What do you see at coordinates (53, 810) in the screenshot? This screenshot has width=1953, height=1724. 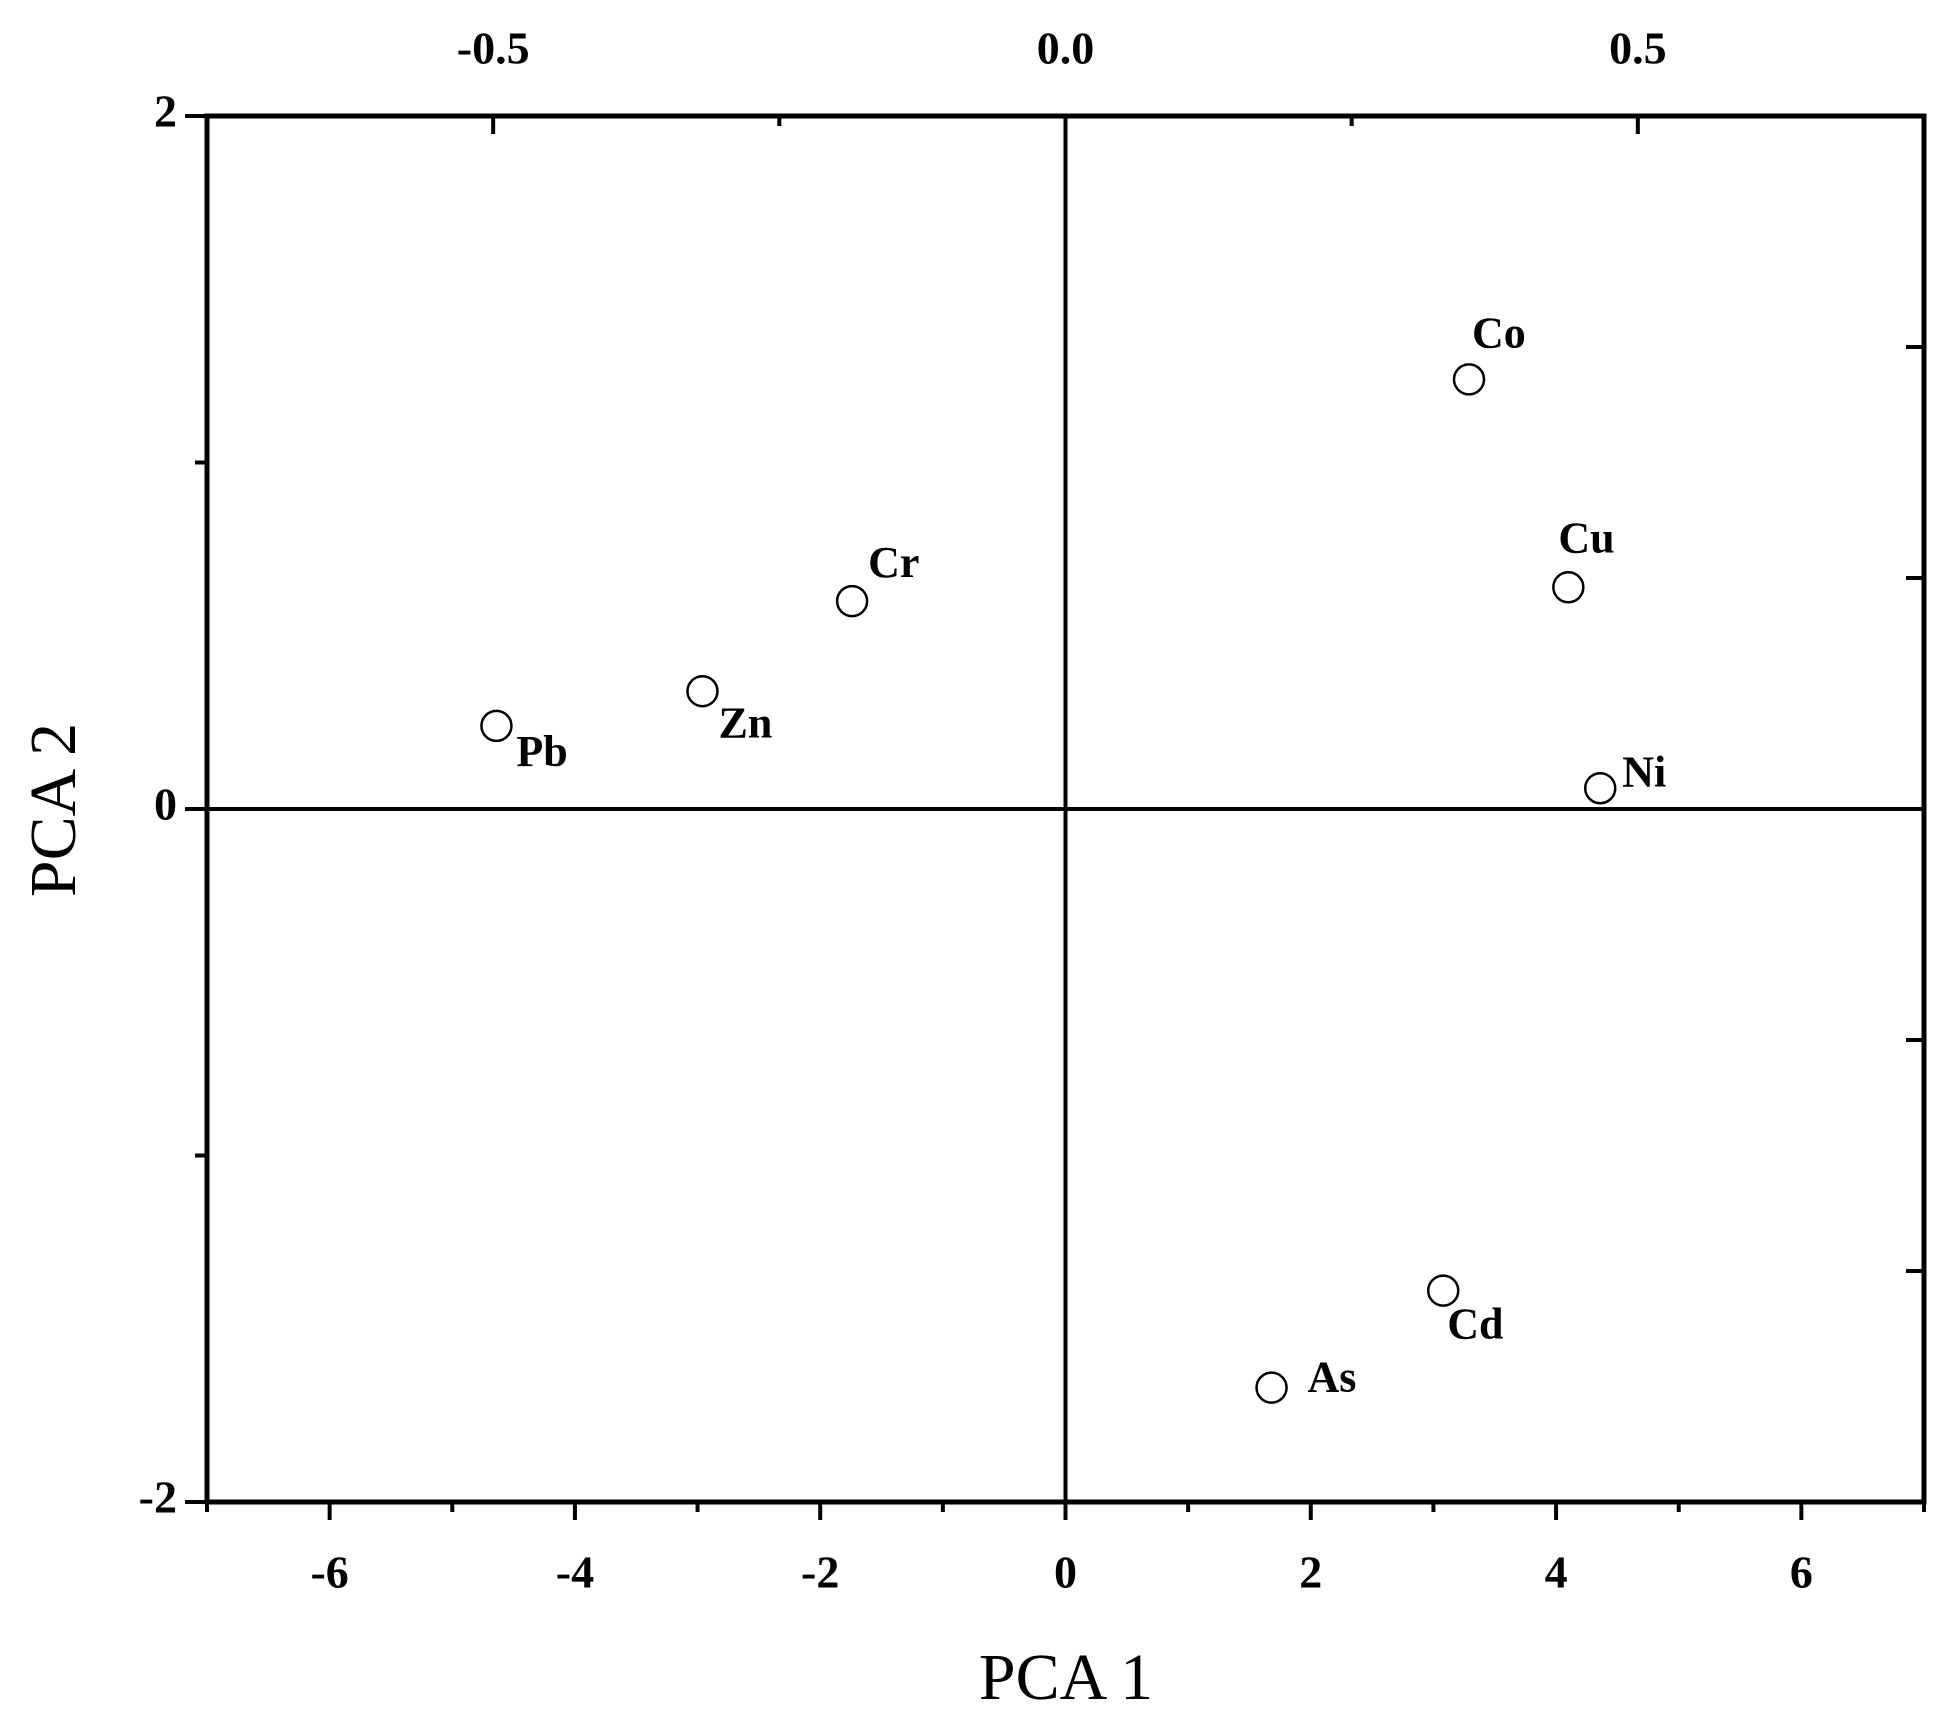 I see `y-axis-title: PCA 2` at bounding box center [53, 810].